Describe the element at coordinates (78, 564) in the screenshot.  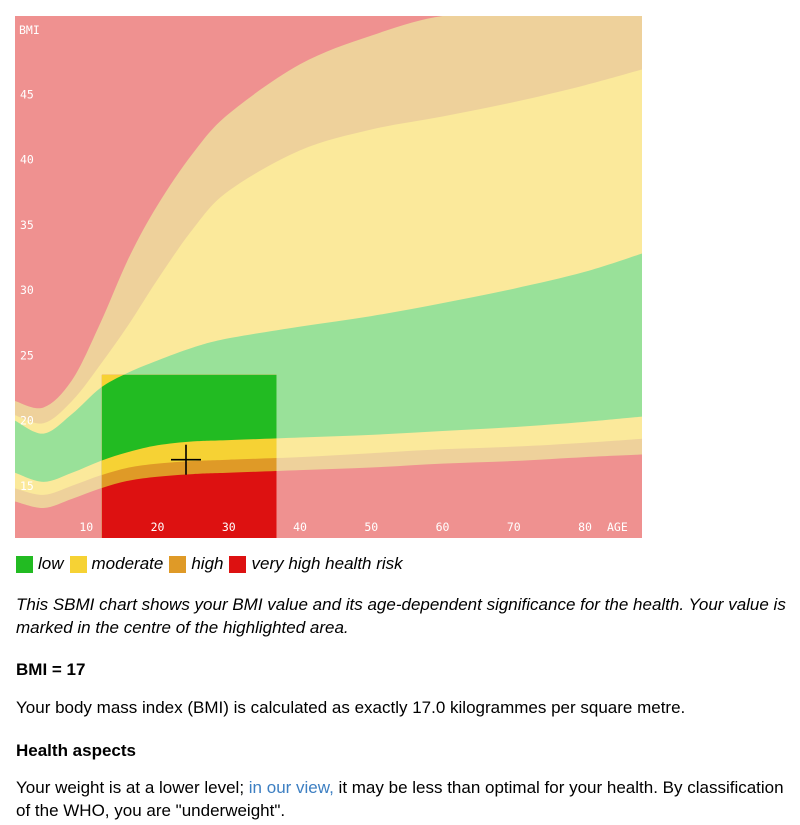
I see `legend-swatch-moderate` at that location.